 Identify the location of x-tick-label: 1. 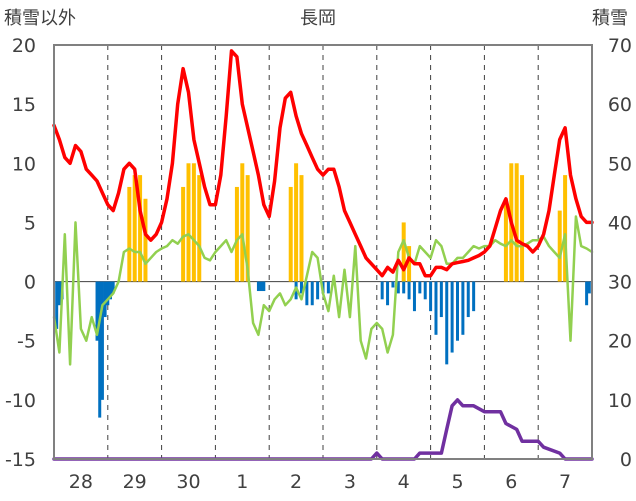
(242, 482).